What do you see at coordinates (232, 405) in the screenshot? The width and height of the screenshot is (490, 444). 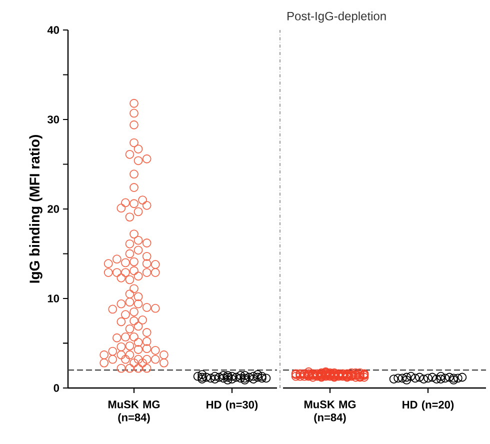 I see `x-tick-label: HD (n=30)` at bounding box center [232, 405].